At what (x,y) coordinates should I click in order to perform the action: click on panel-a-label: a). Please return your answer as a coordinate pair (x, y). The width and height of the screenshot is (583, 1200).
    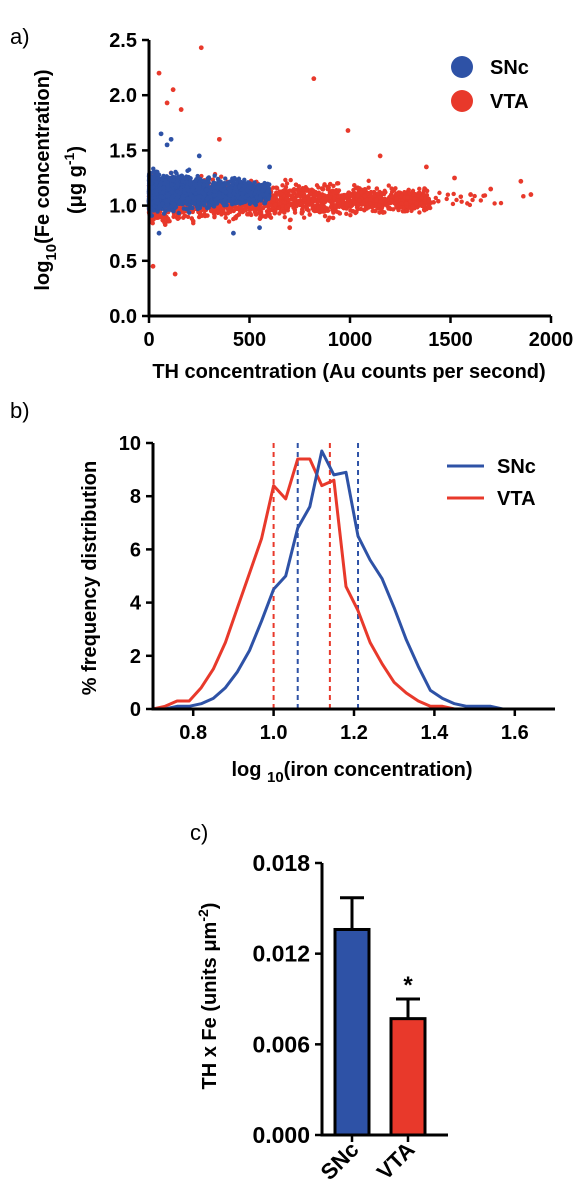
    Looking at the image, I should click on (20, 36).